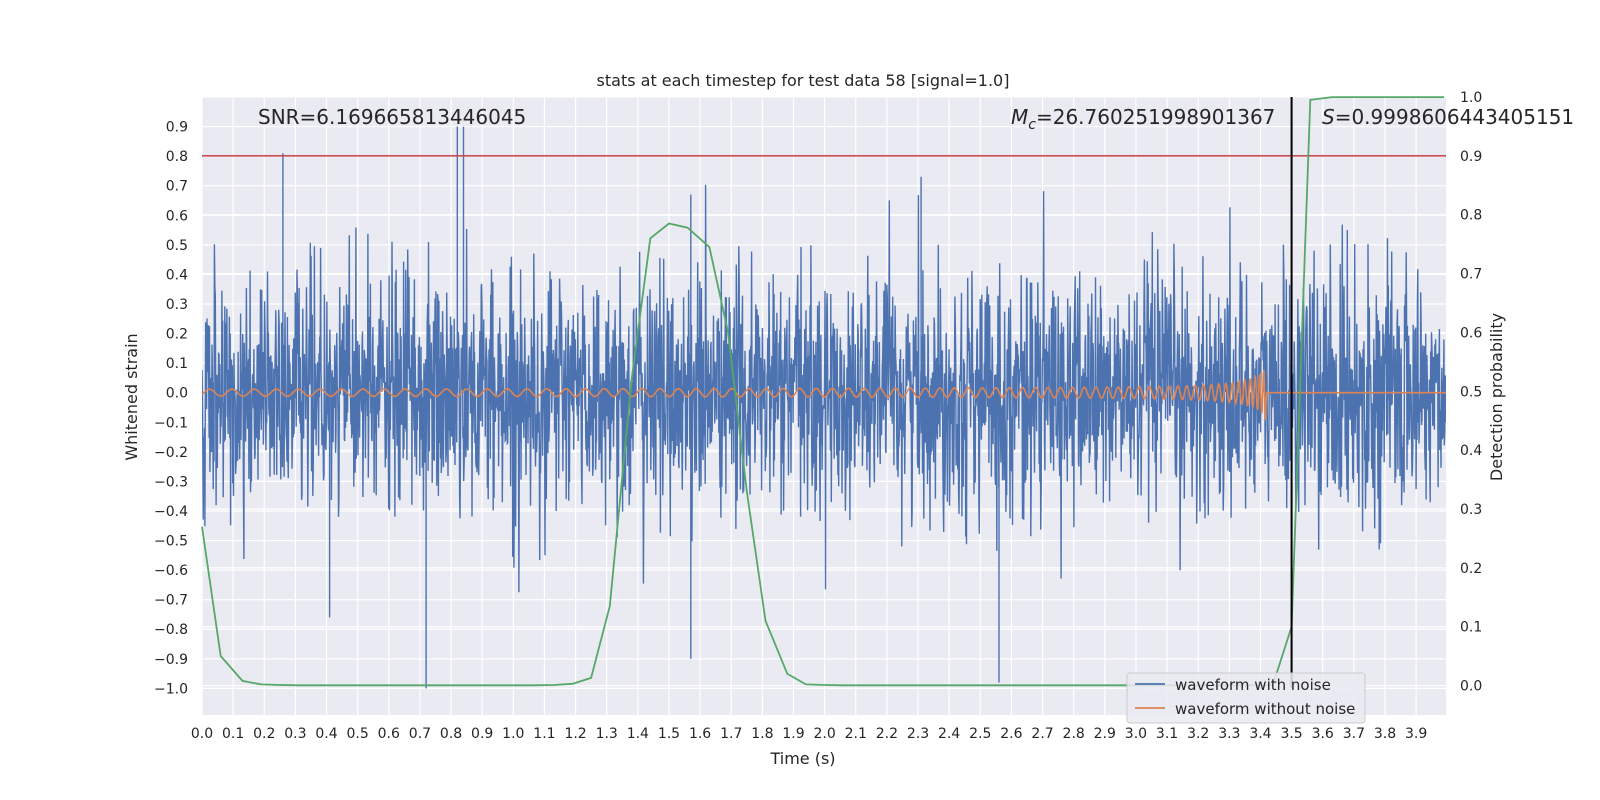 The height and width of the screenshot is (800, 1600). Describe the element at coordinates (171, 423) in the screenshot. I see `y-tick-label: −0.1` at that location.